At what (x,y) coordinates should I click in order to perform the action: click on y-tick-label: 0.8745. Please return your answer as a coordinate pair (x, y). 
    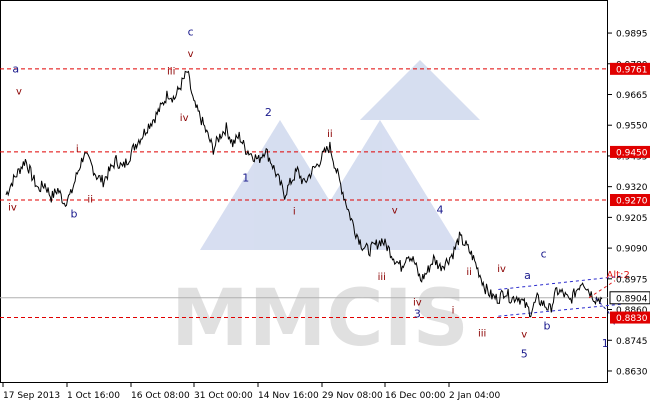
    Looking at the image, I should click on (632, 342).